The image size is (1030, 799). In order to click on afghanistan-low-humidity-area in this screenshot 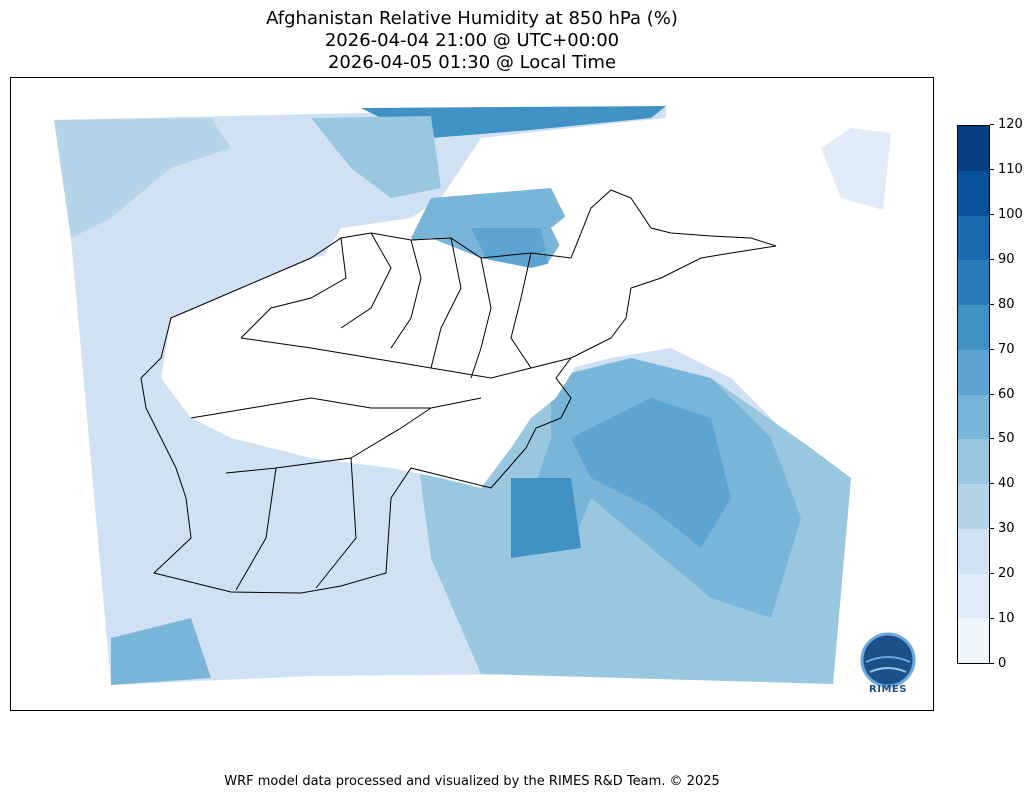, I will do `click(391, 363)`.